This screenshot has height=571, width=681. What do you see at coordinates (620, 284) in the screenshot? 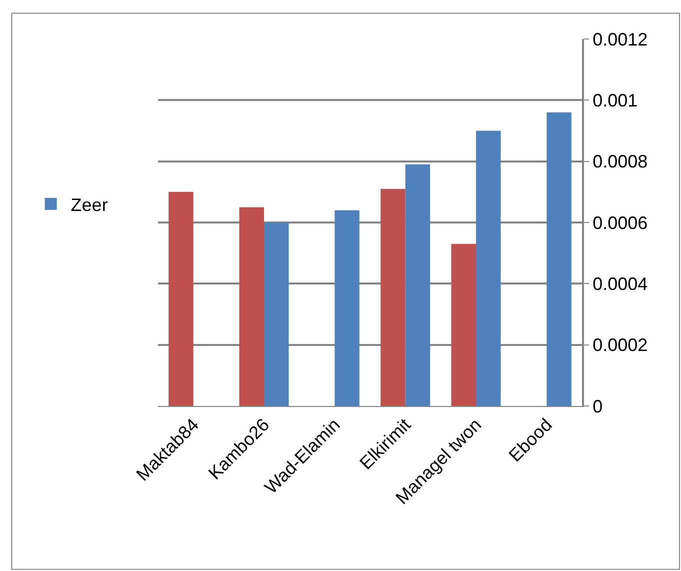
I see `y-tick-label: 0.0004` at bounding box center [620, 284].